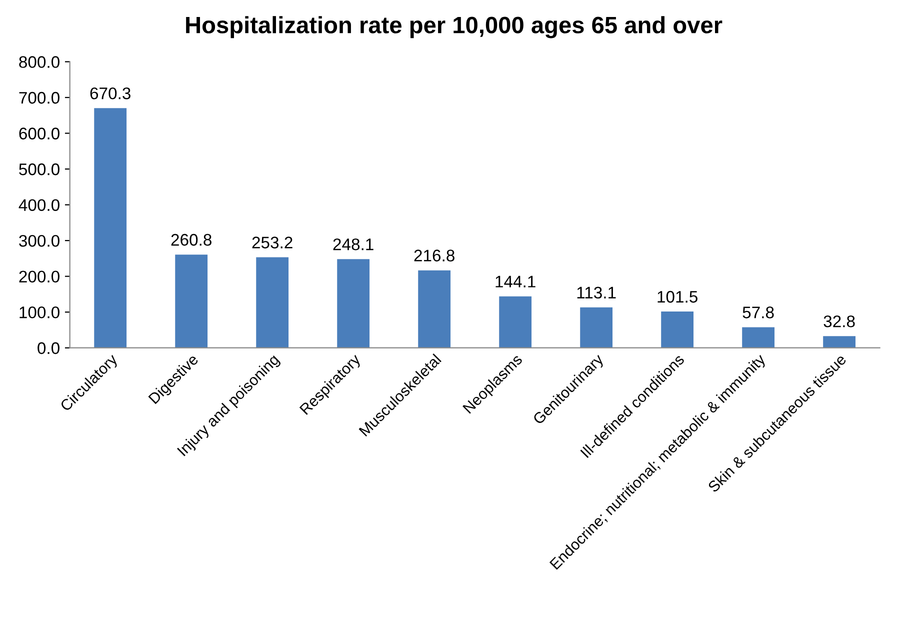 The image size is (907, 643). I want to click on y-tick-label: 0.0, so click(49, 348).